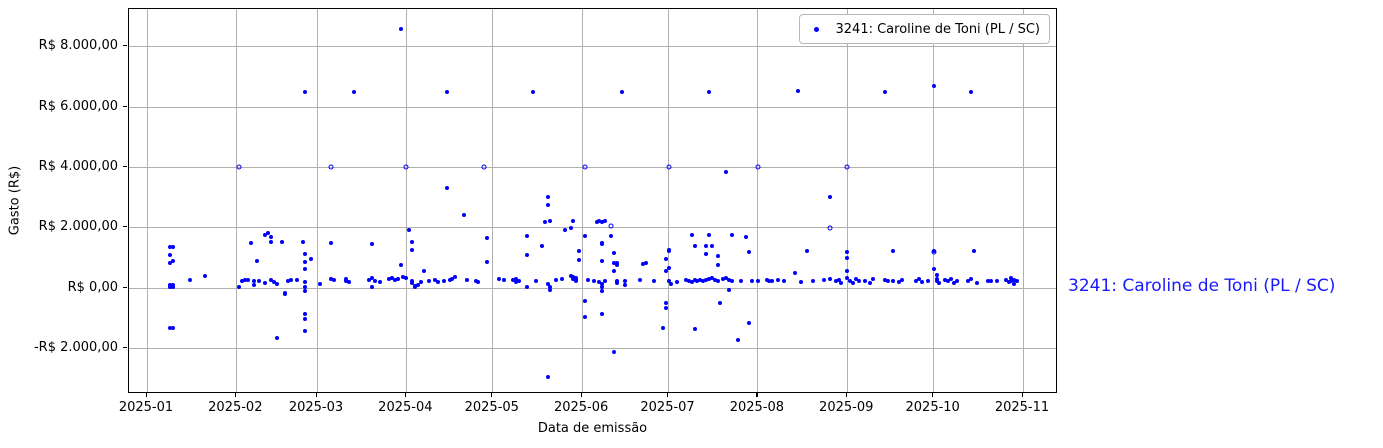  I want to click on x-tick-label: 2025-09, so click(846, 407).